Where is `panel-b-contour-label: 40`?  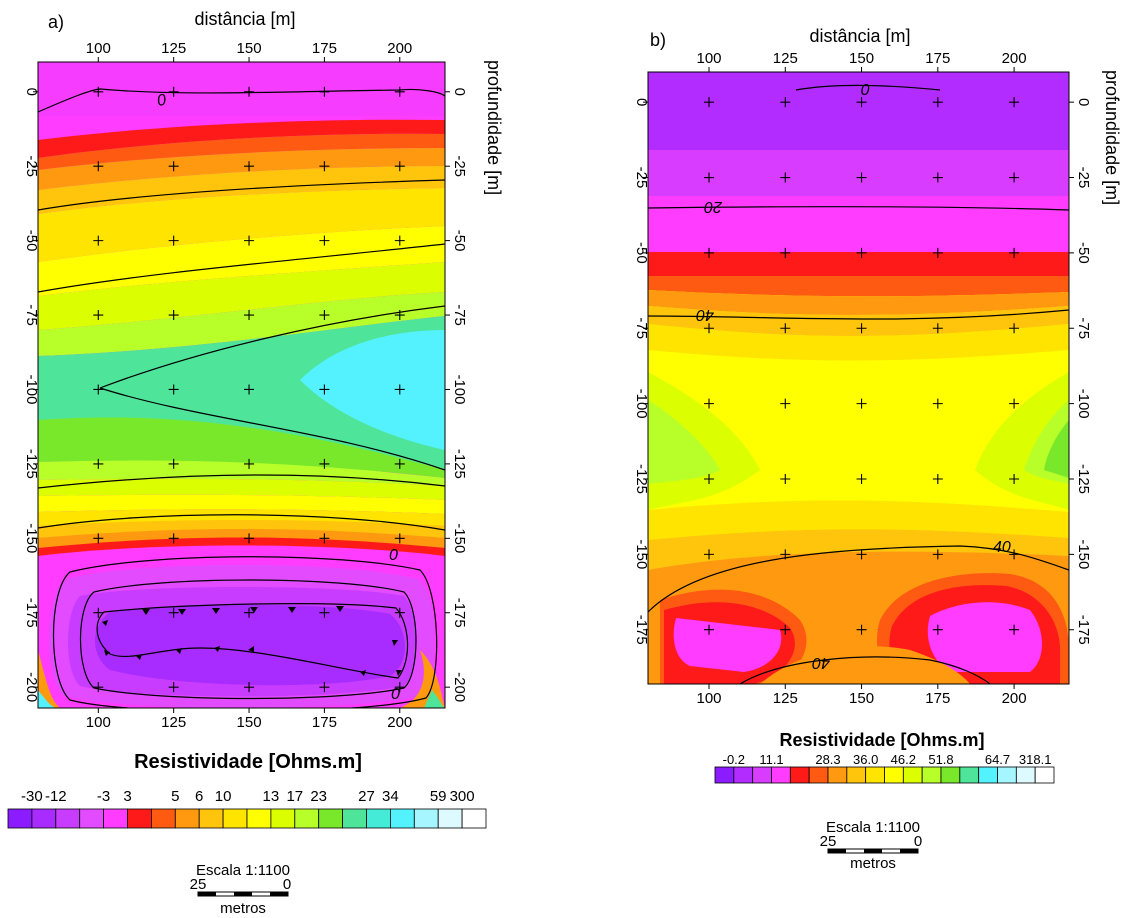
panel-b-contour-label: 40 is located at coordinates (821, 662).